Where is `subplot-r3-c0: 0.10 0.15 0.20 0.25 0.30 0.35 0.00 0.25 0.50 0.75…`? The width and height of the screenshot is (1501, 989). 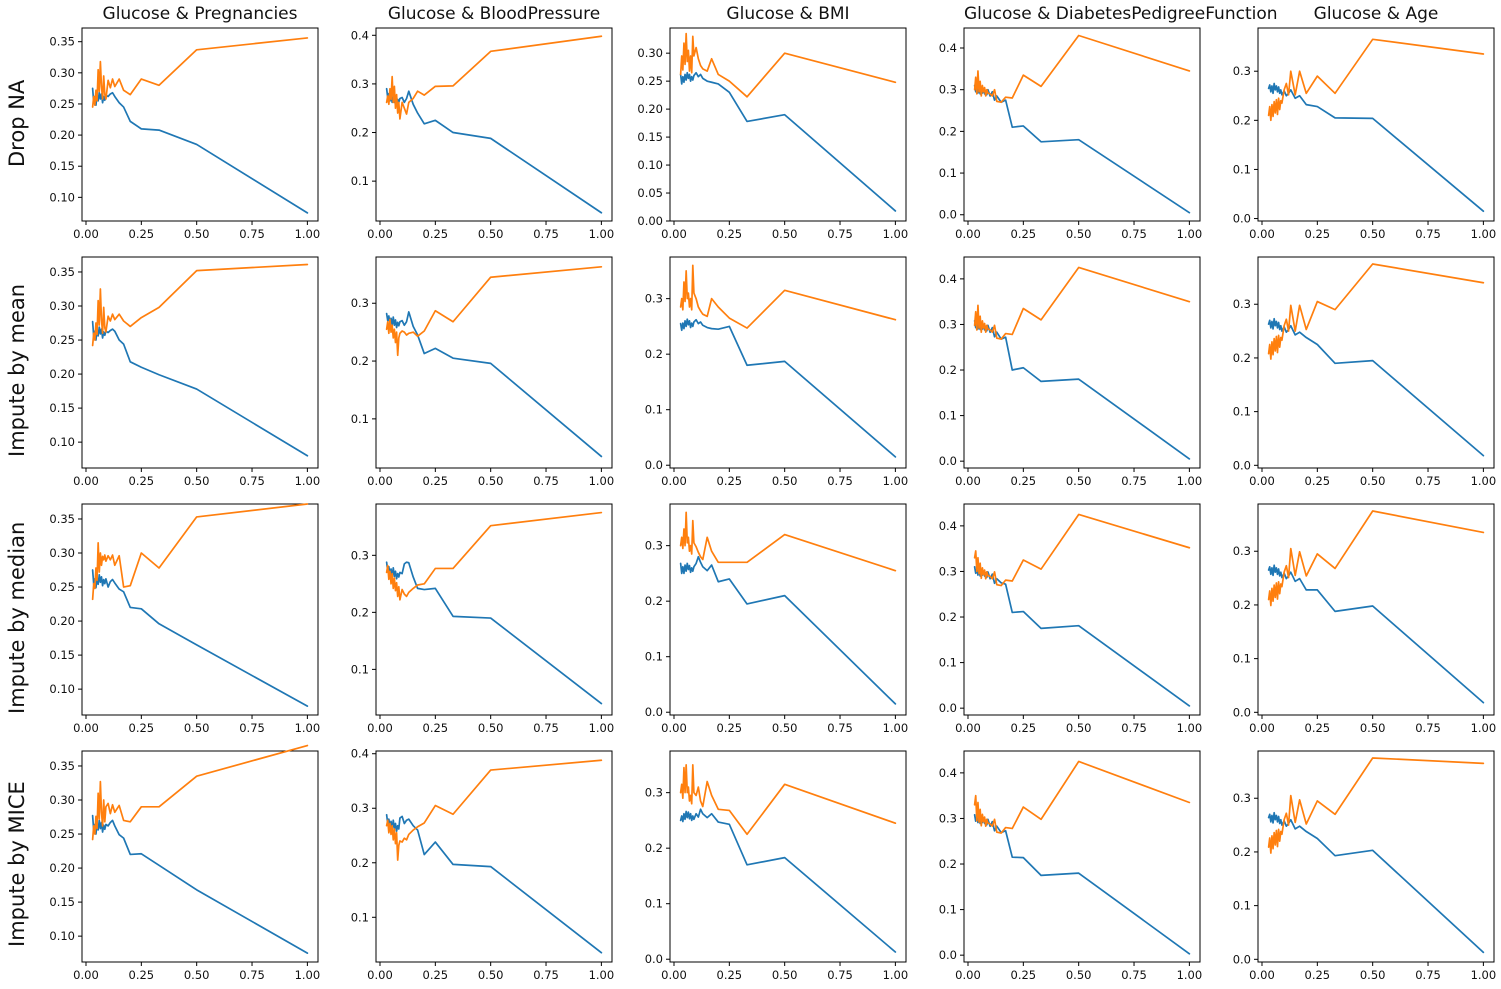 subplot-r3-c0: 0.10 0.15 0.20 0.25 0.30 0.35 0.00 0.25 0.50 0.75… is located at coordinates (177, 864).